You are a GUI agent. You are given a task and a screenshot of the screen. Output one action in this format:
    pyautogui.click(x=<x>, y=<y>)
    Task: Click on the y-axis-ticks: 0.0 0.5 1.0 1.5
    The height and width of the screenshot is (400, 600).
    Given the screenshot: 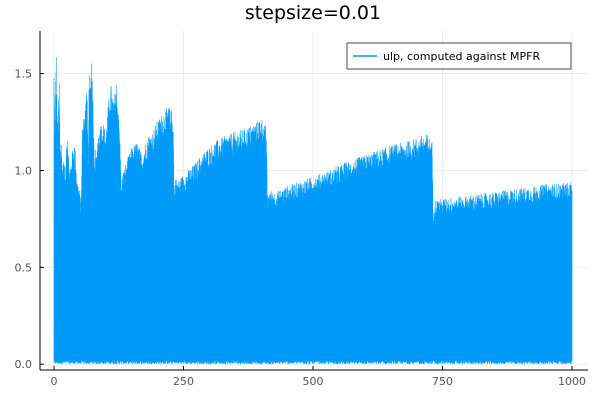 What is the action you would take?
    pyautogui.click(x=29, y=219)
    